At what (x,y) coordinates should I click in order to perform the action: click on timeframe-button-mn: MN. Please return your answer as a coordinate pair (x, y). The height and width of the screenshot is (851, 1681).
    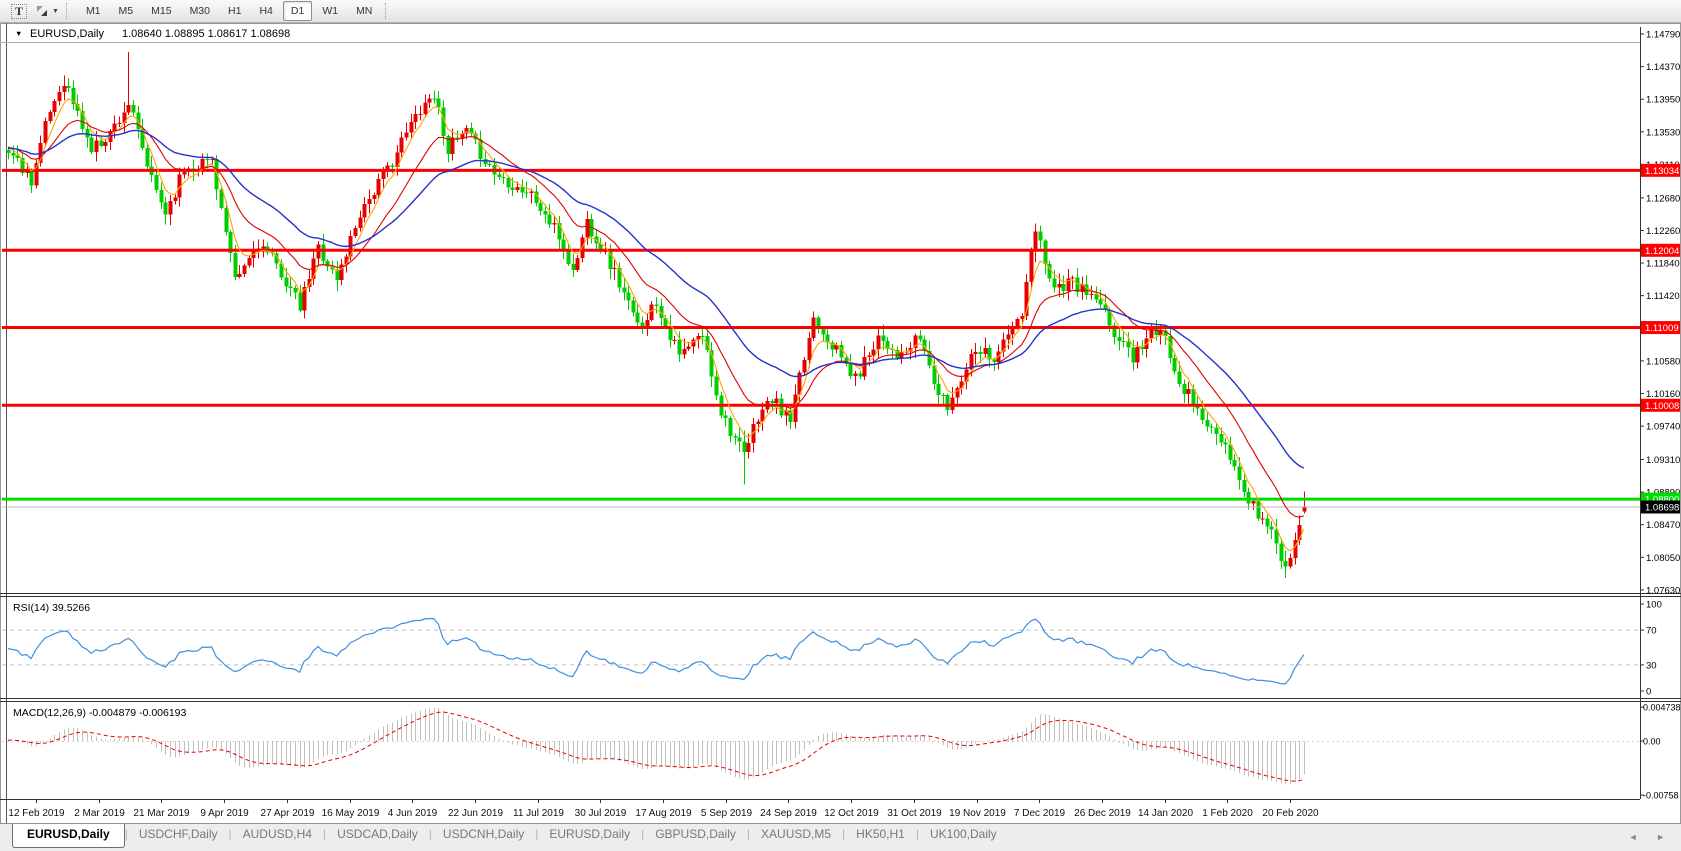
    Looking at the image, I should click on (364, 11).